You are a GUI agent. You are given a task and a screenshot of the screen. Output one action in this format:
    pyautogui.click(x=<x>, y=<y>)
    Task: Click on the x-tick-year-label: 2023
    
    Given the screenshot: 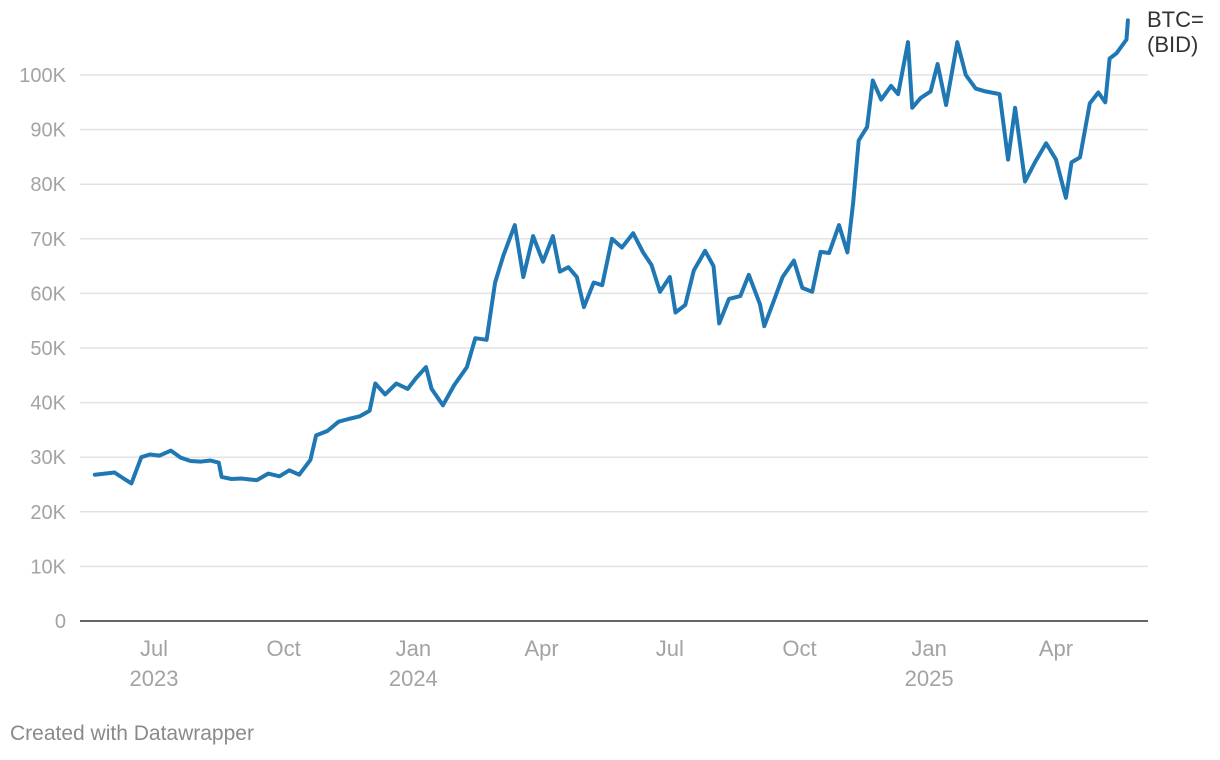 What is the action you would take?
    pyautogui.click(x=154, y=678)
    